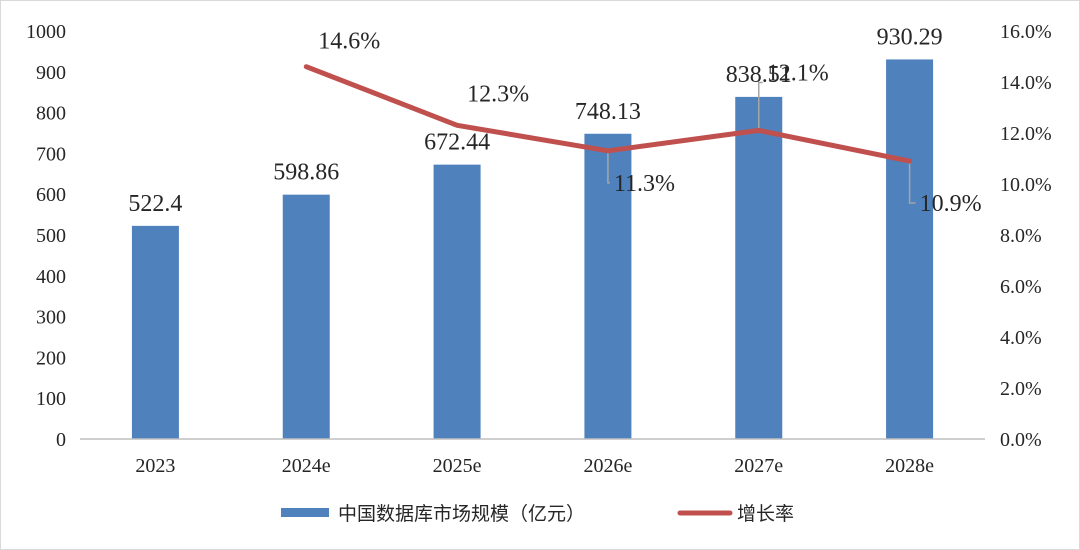 The image size is (1080, 550). Describe the element at coordinates (607, 466) in the screenshot. I see `x-tick-label: 2026e` at that location.